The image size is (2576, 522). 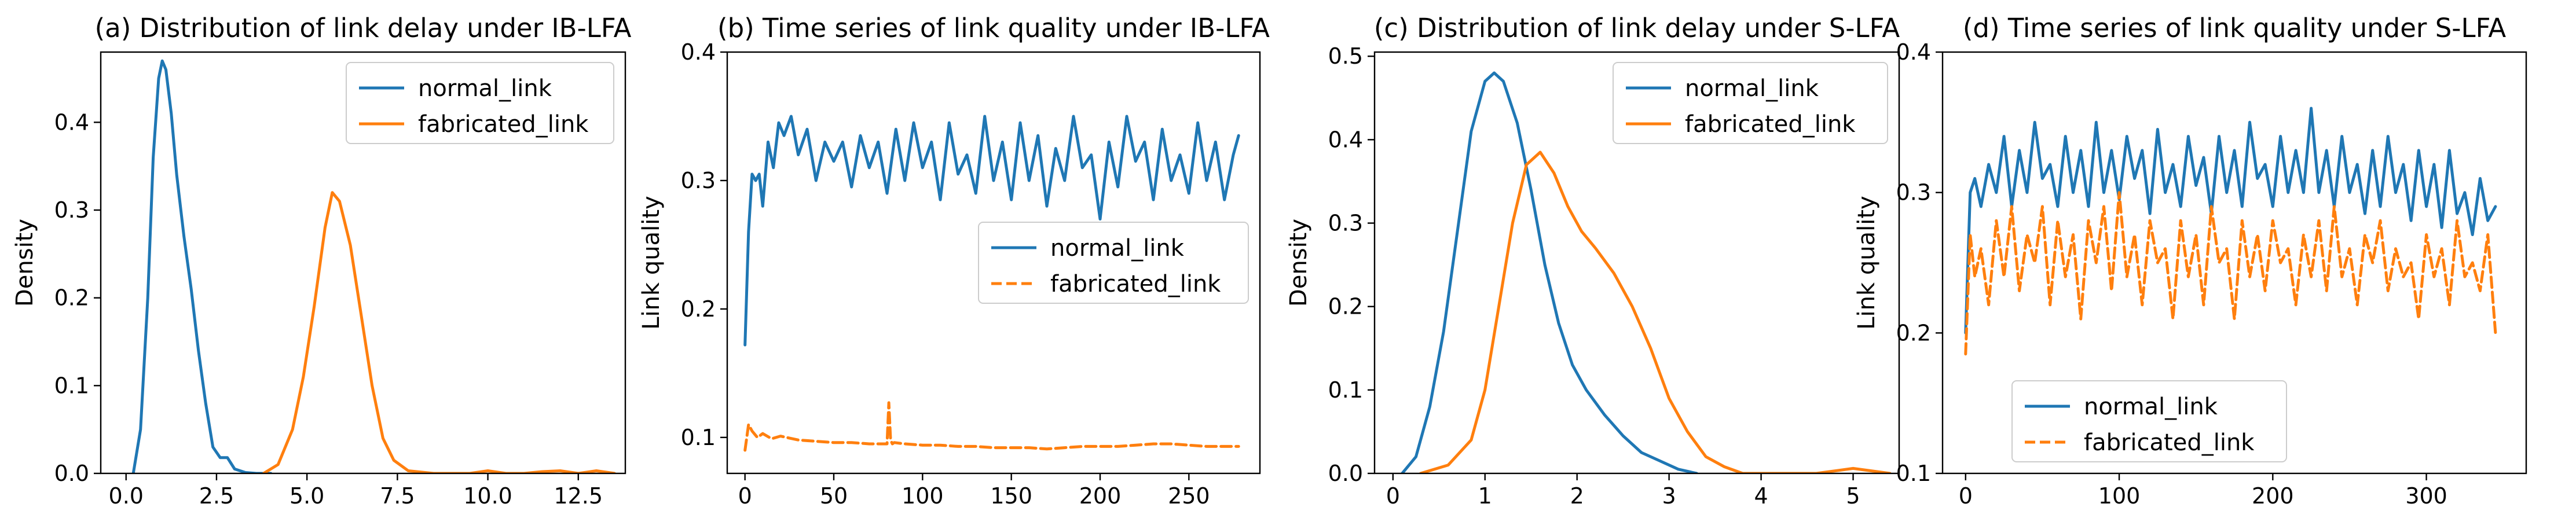 I want to click on x-tick-label: 10.0, so click(x=487, y=496).